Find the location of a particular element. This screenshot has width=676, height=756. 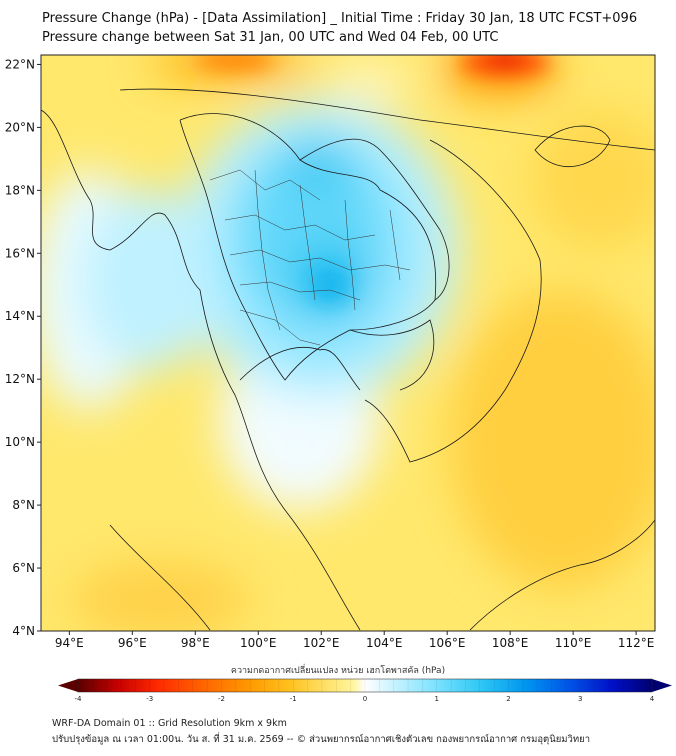

lon-tick-label: 104°E is located at coordinates (384, 643).